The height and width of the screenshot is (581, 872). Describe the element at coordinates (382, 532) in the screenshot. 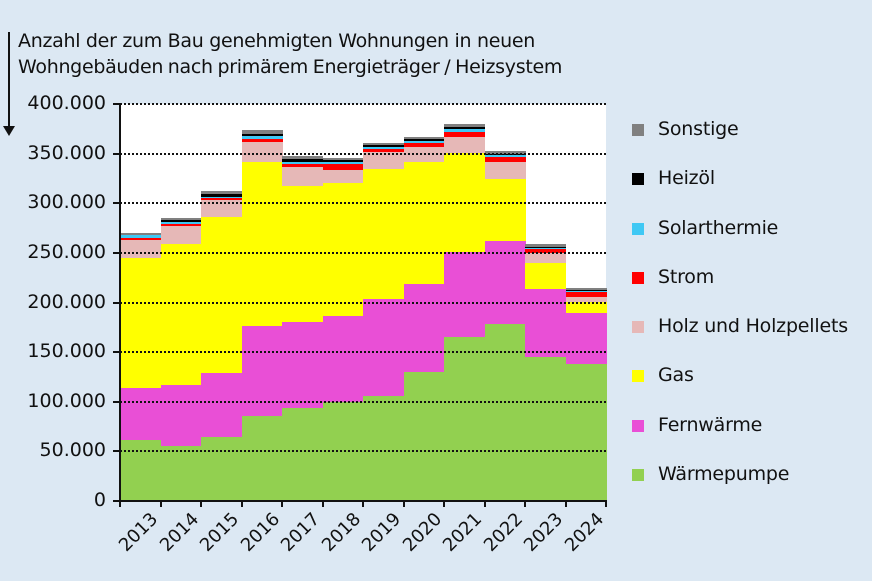

I see `x-tick-label-2019: 2019` at that location.